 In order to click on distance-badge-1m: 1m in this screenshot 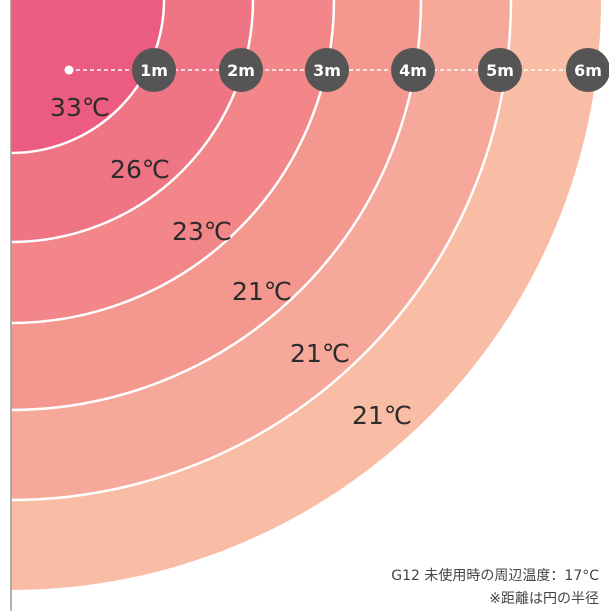, I will do `click(154, 70)`.